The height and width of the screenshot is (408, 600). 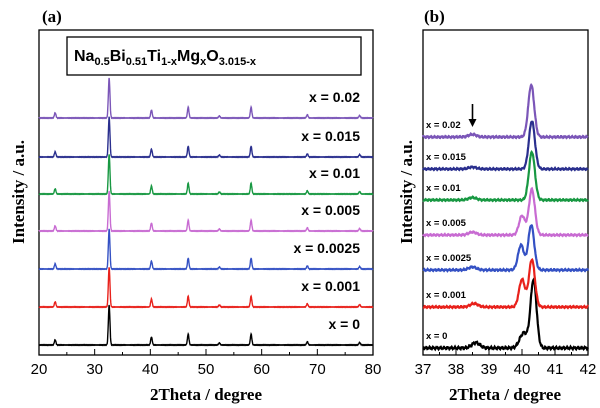 I want to click on panel-a-label: (a), so click(x=52, y=16).